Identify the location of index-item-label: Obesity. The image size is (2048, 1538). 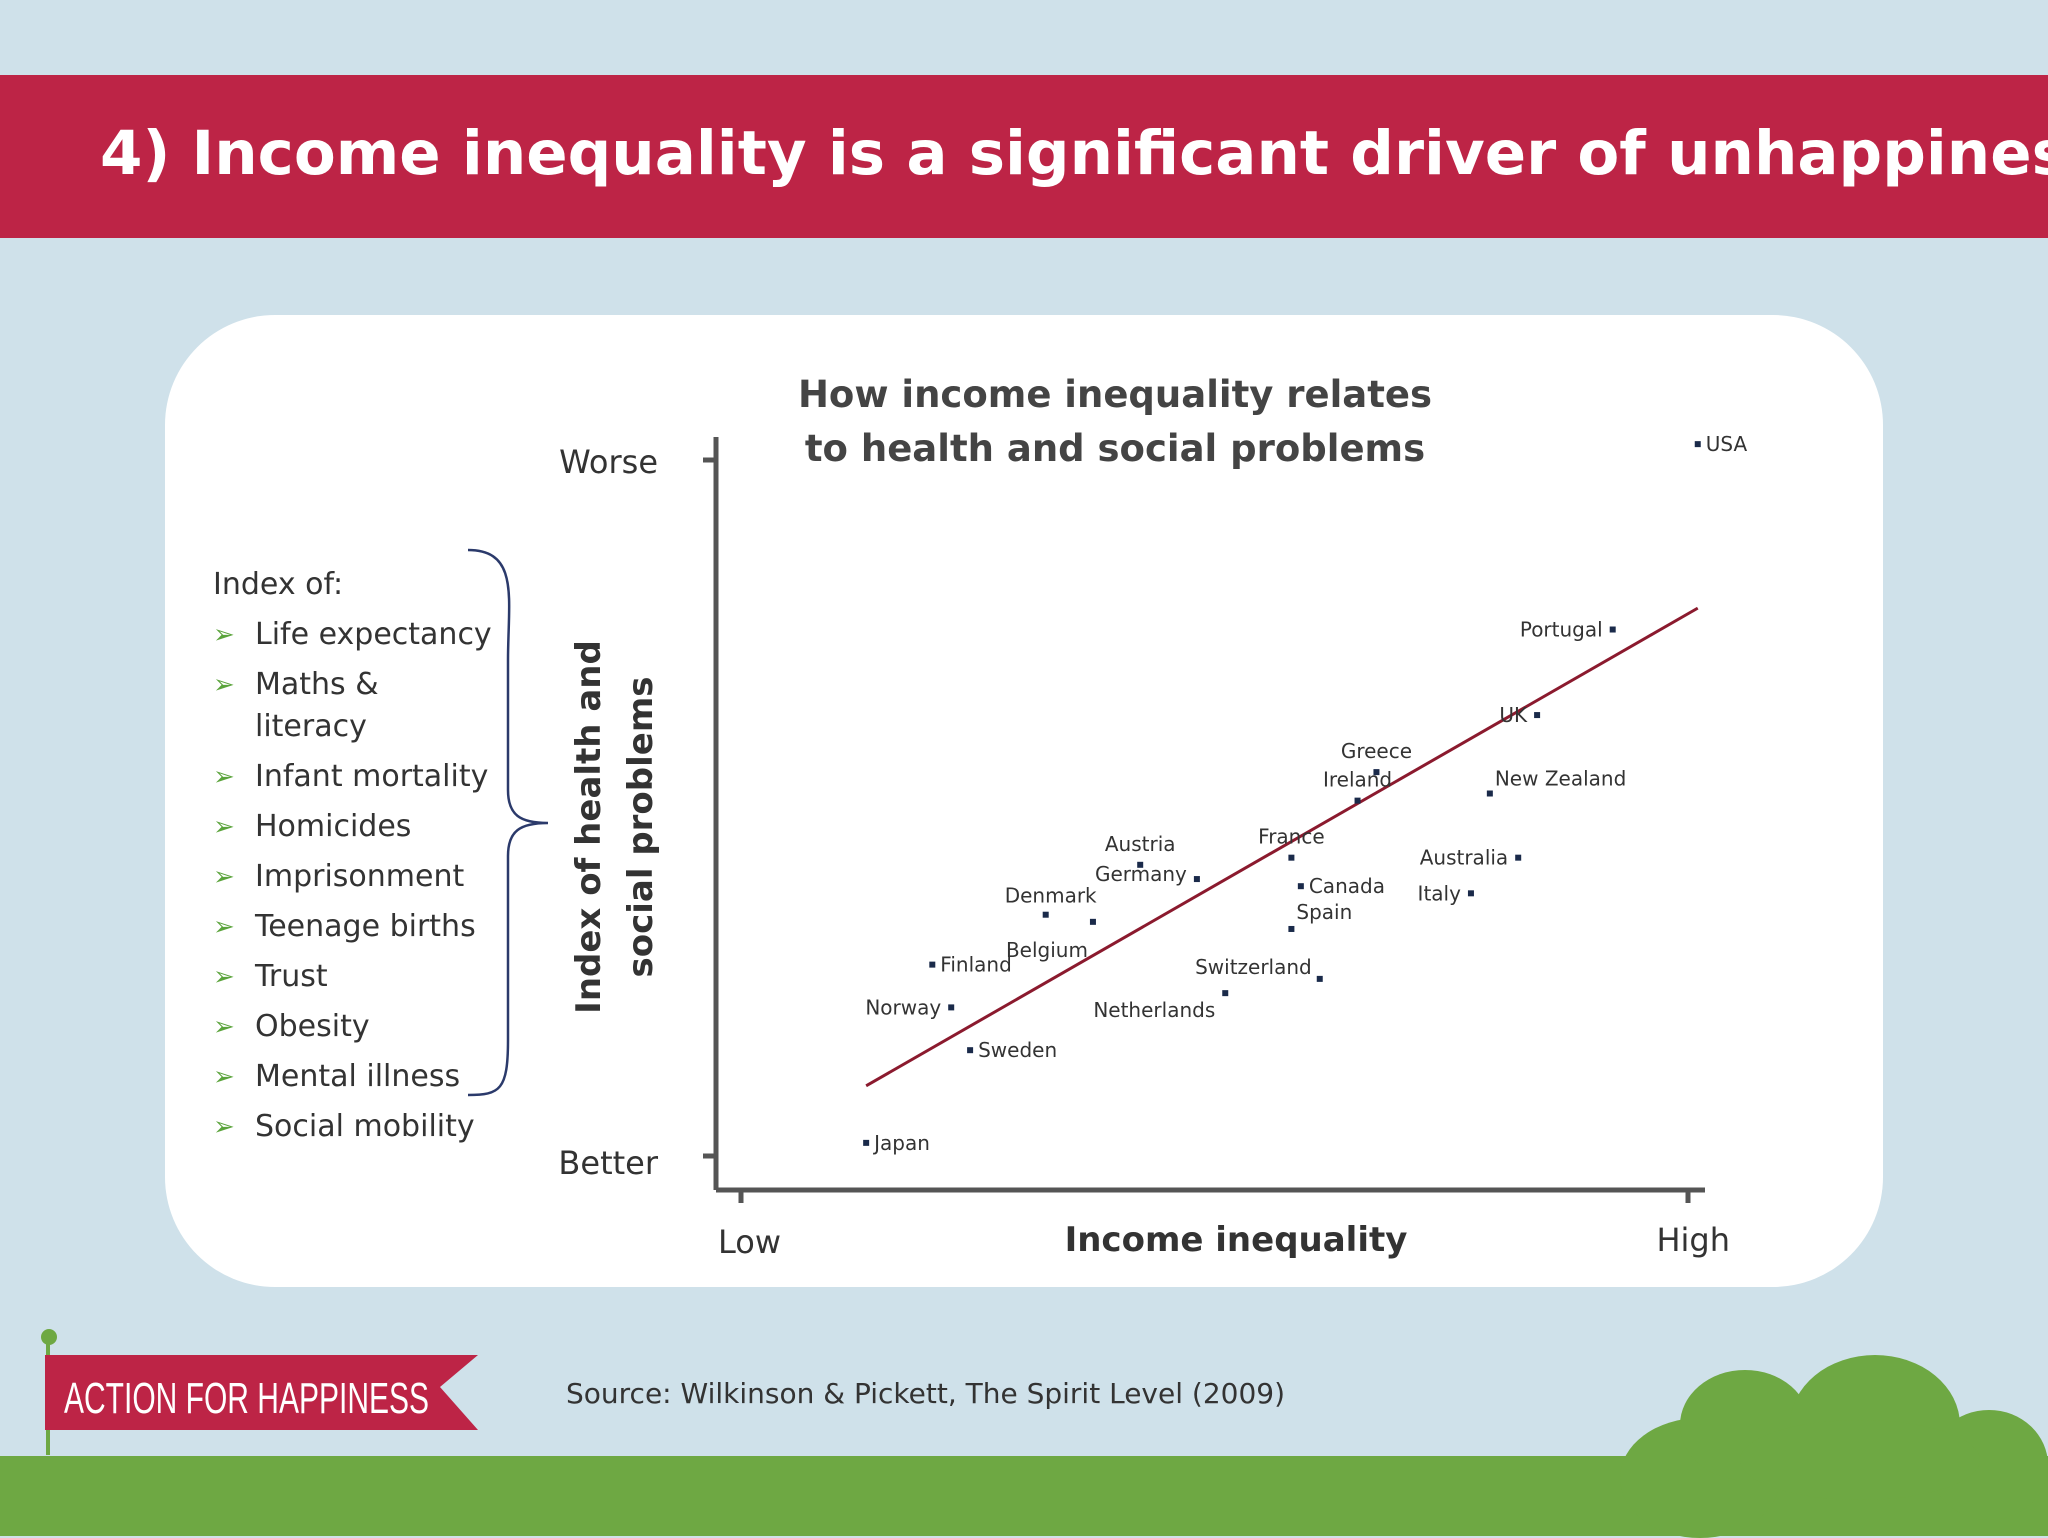
(312, 1026).